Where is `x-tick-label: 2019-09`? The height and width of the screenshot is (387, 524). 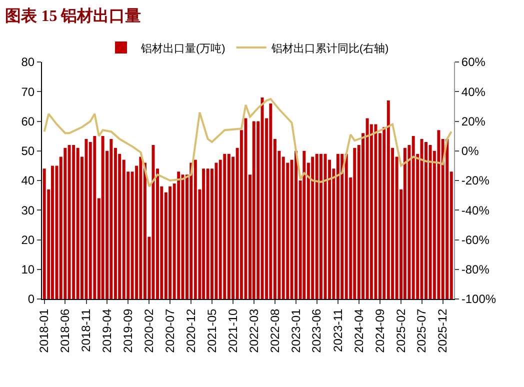 x-tick-label: 2019-09 is located at coordinates (128, 330).